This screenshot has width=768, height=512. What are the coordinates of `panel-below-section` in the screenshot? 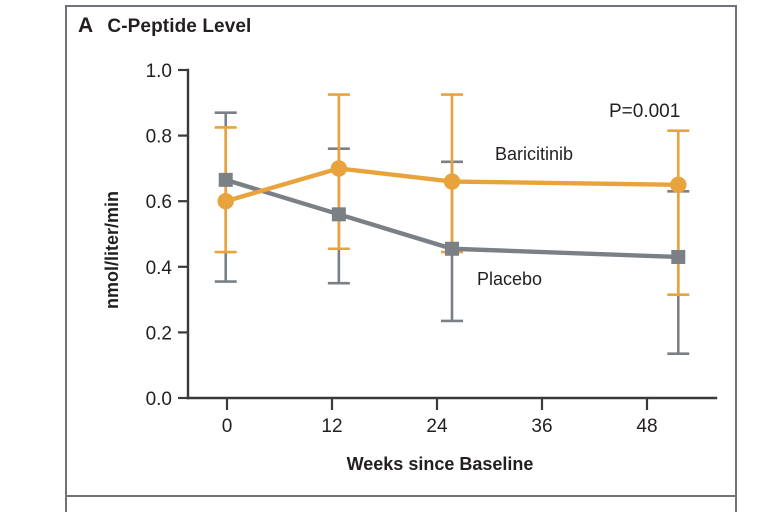 It's located at (401, 504).